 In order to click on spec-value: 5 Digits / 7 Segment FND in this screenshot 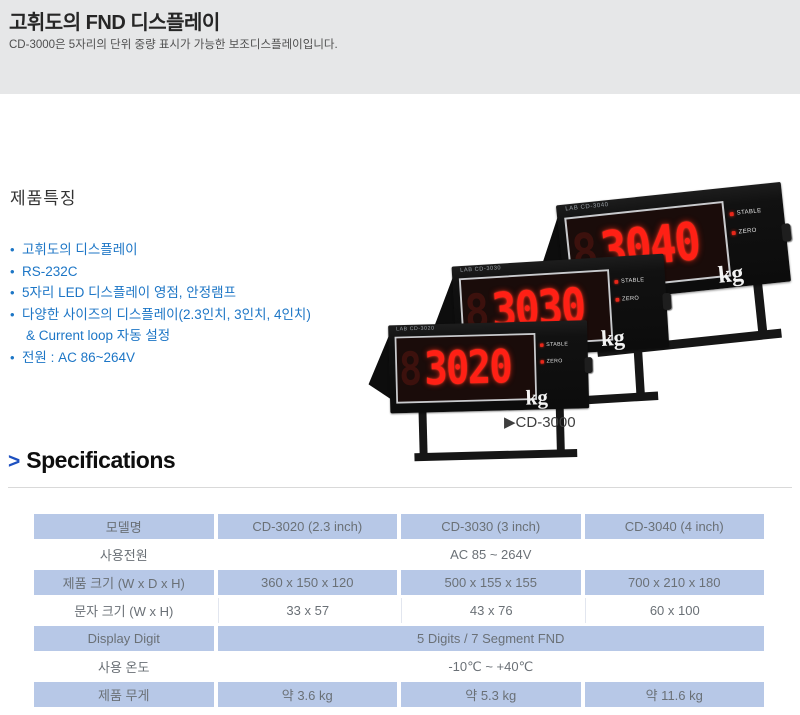, I will do `click(490, 638)`.